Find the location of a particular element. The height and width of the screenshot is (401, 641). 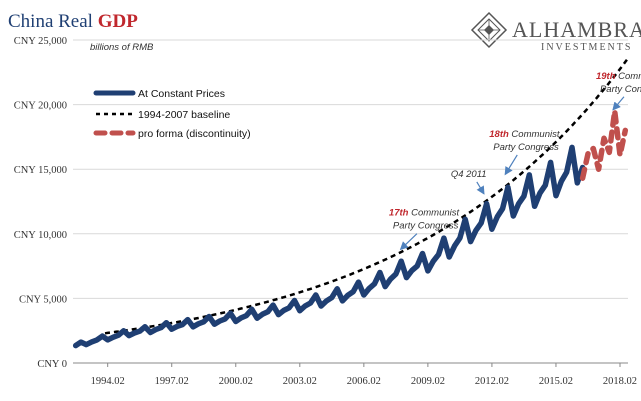

x-tick-label: 2012.02 is located at coordinates (492, 381).